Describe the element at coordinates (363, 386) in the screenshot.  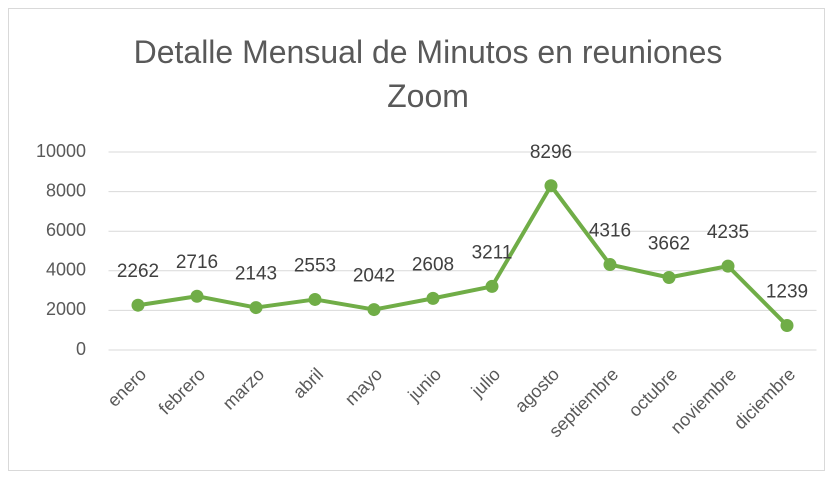
I see `x-tick-label: mayo` at that location.